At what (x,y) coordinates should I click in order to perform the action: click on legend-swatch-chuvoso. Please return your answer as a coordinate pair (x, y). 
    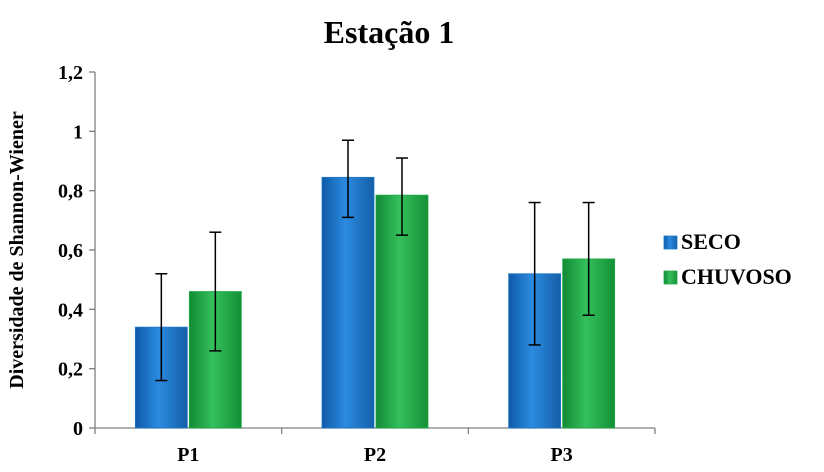
    Looking at the image, I should click on (670, 277).